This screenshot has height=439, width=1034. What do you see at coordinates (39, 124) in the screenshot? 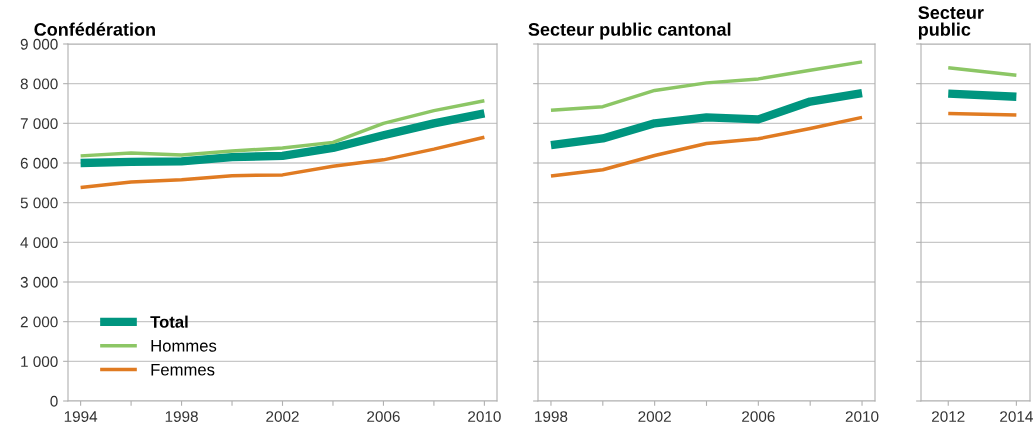
I see `y-tick-label: 7 000` at bounding box center [39, 124].